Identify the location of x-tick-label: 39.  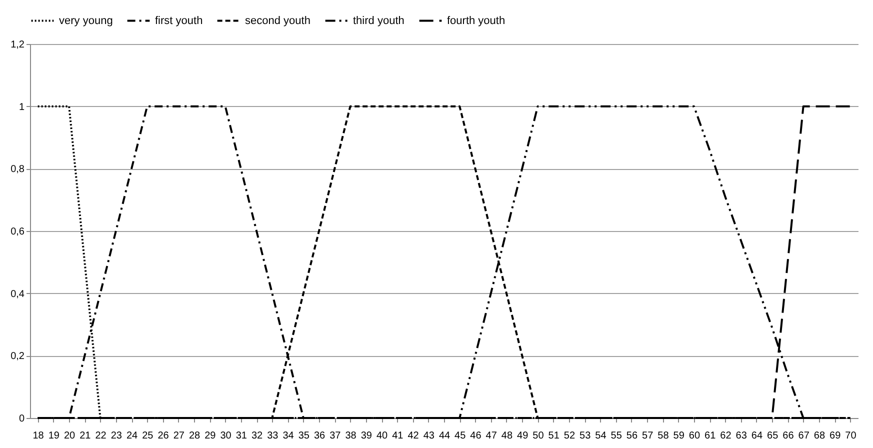
(366, 436).